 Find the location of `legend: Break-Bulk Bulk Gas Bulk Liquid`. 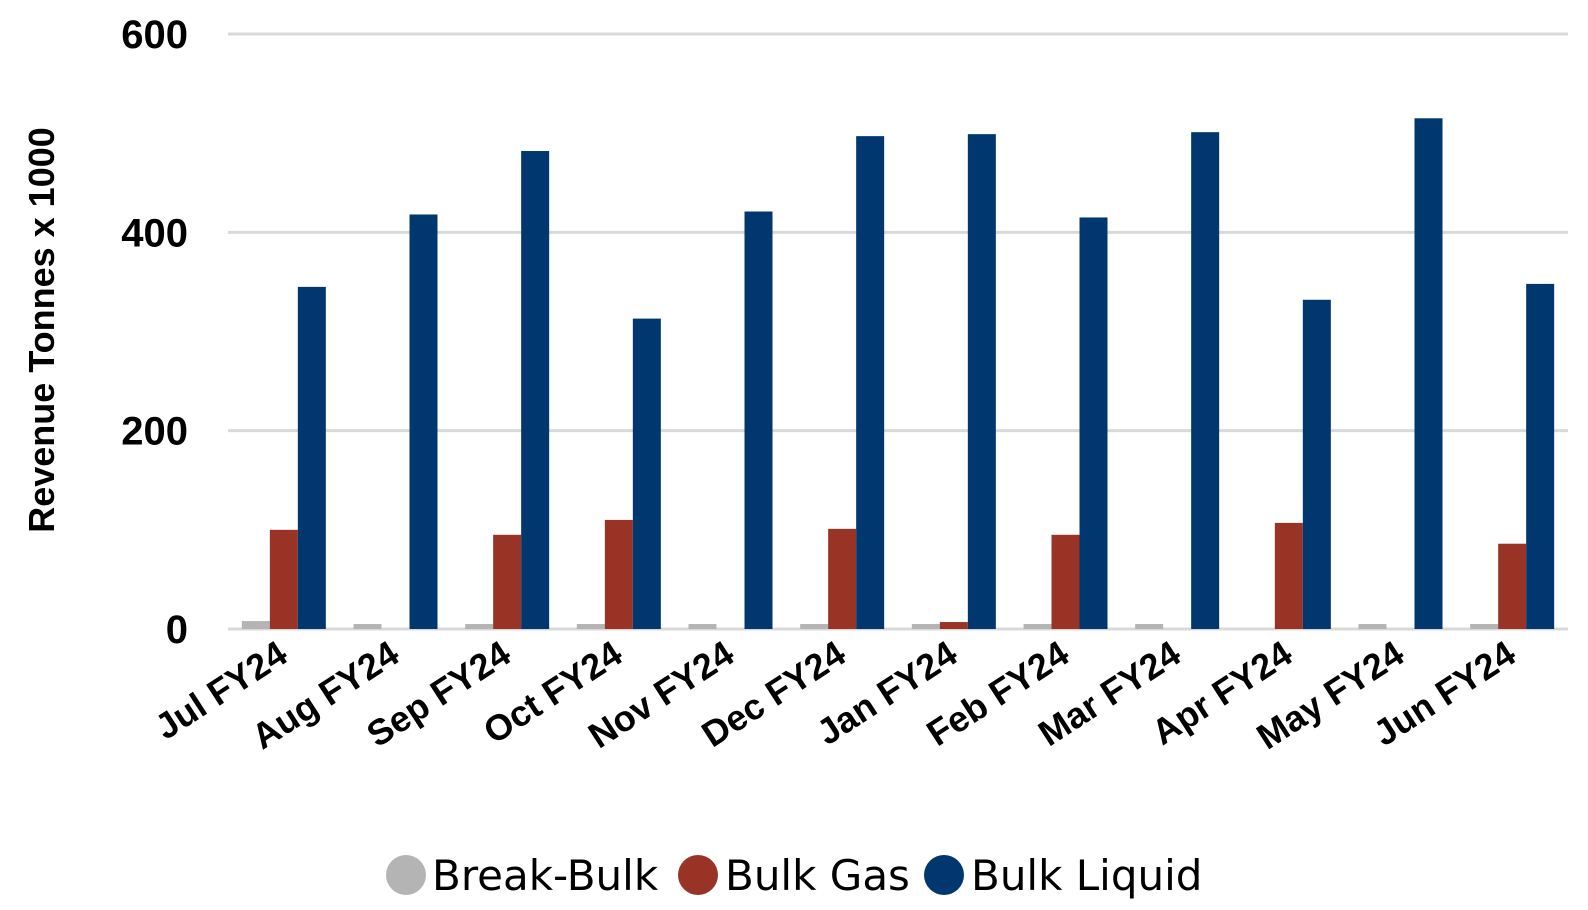

legend: Break-Bulk Bulk Gas Bulk Liquid is located at coordinates (794, 875).